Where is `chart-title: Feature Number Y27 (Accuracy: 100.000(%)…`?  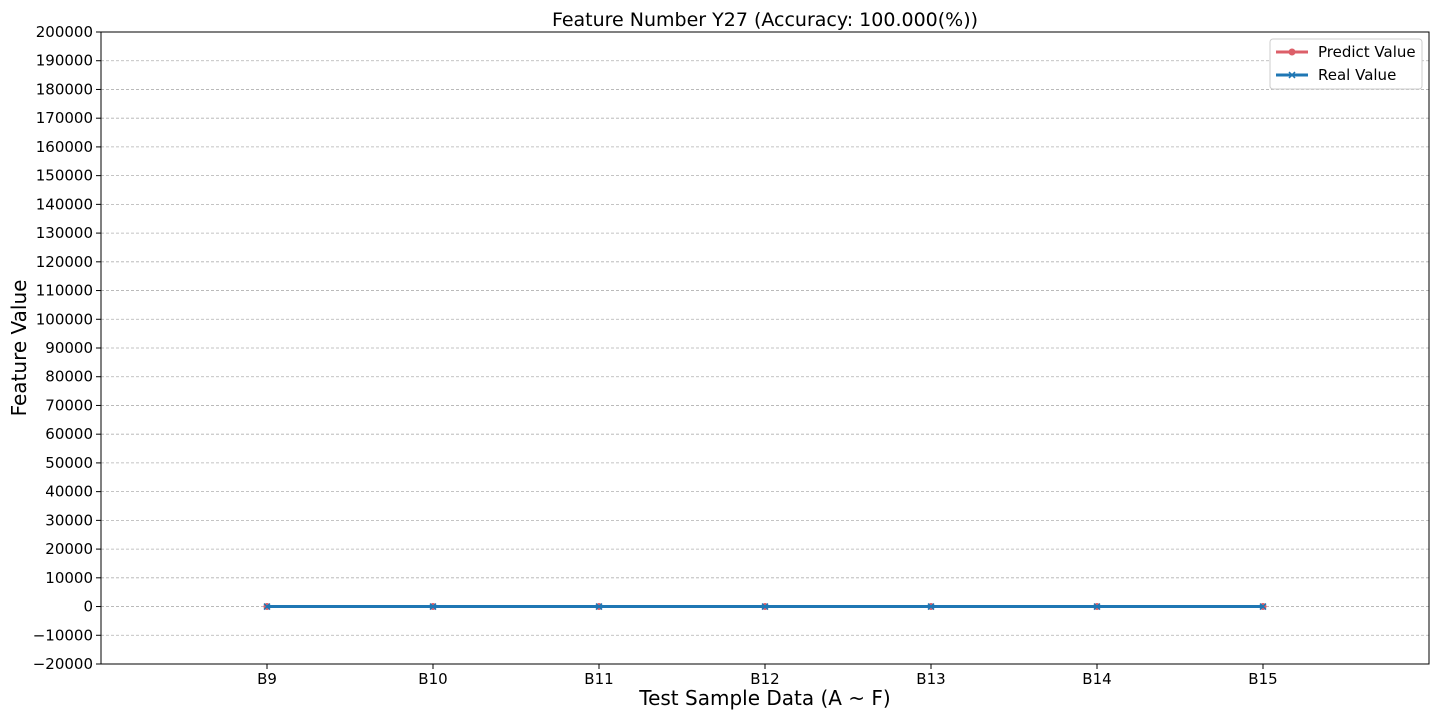 chart-title: Feature Number Y27 (Accuracy: 100.000(%)… is located at coordinates (765, 20).